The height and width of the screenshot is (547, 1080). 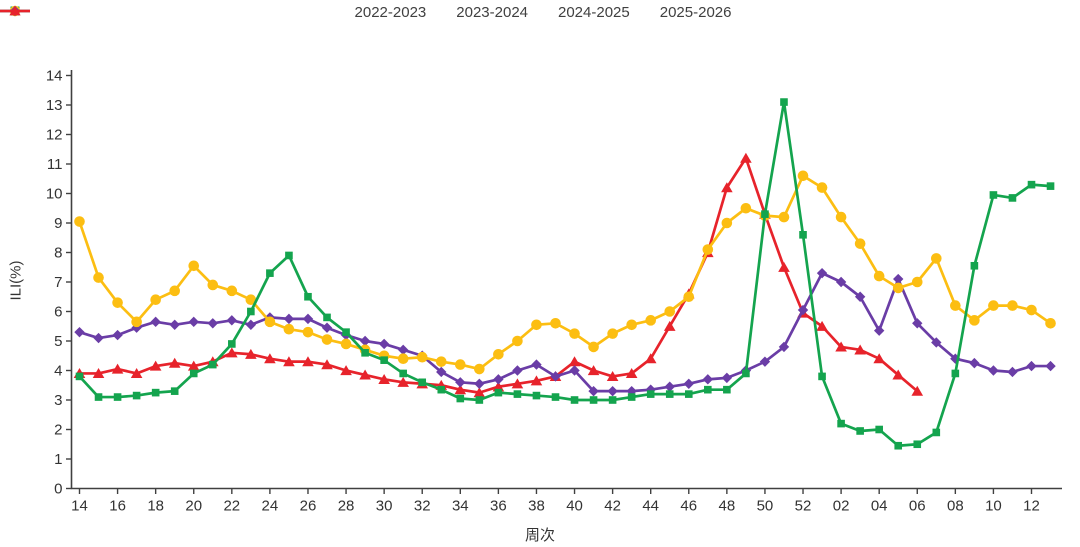 What do you see at coordinates (54, 194) in the screenshot?
I see `y-tick-label: 10` at bounding box center [54, 194].